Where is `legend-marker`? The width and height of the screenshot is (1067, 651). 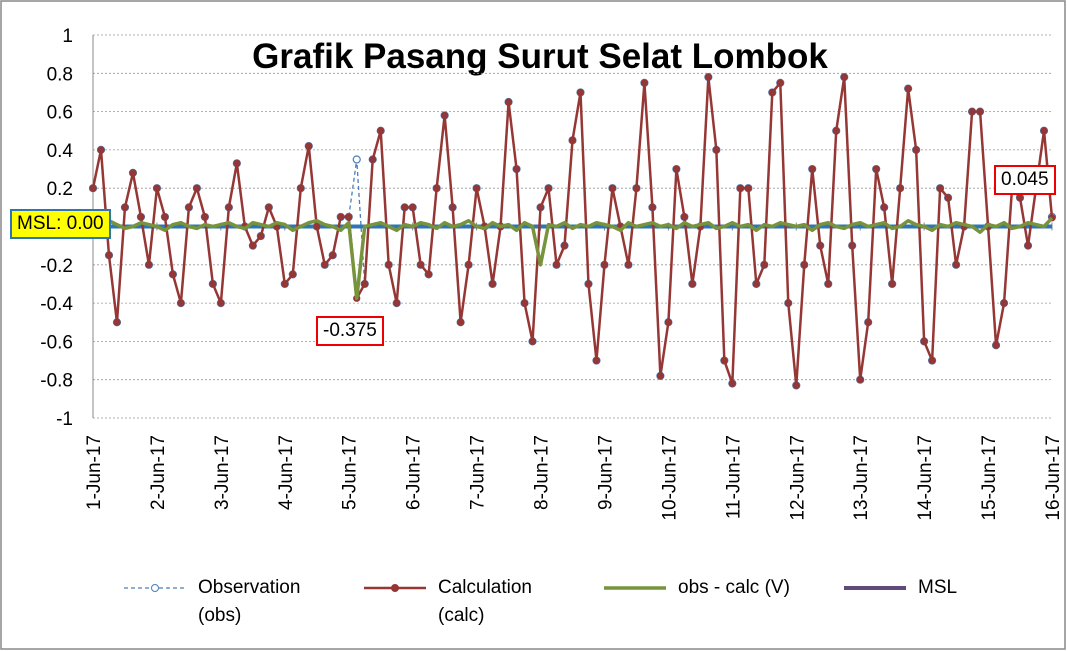 legend-marker is located at coordinates (395, 588).